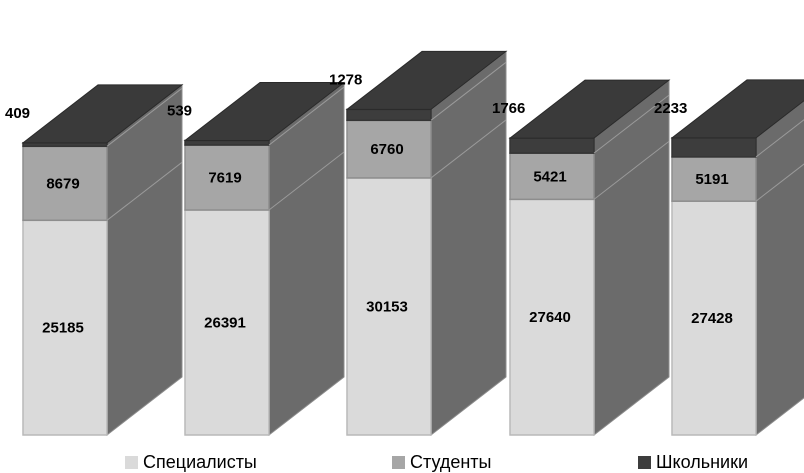 Image resolution: width=804 pixels, height=473 pixels. I want to click on label-specialists-1: 25185, so click(63, 328).